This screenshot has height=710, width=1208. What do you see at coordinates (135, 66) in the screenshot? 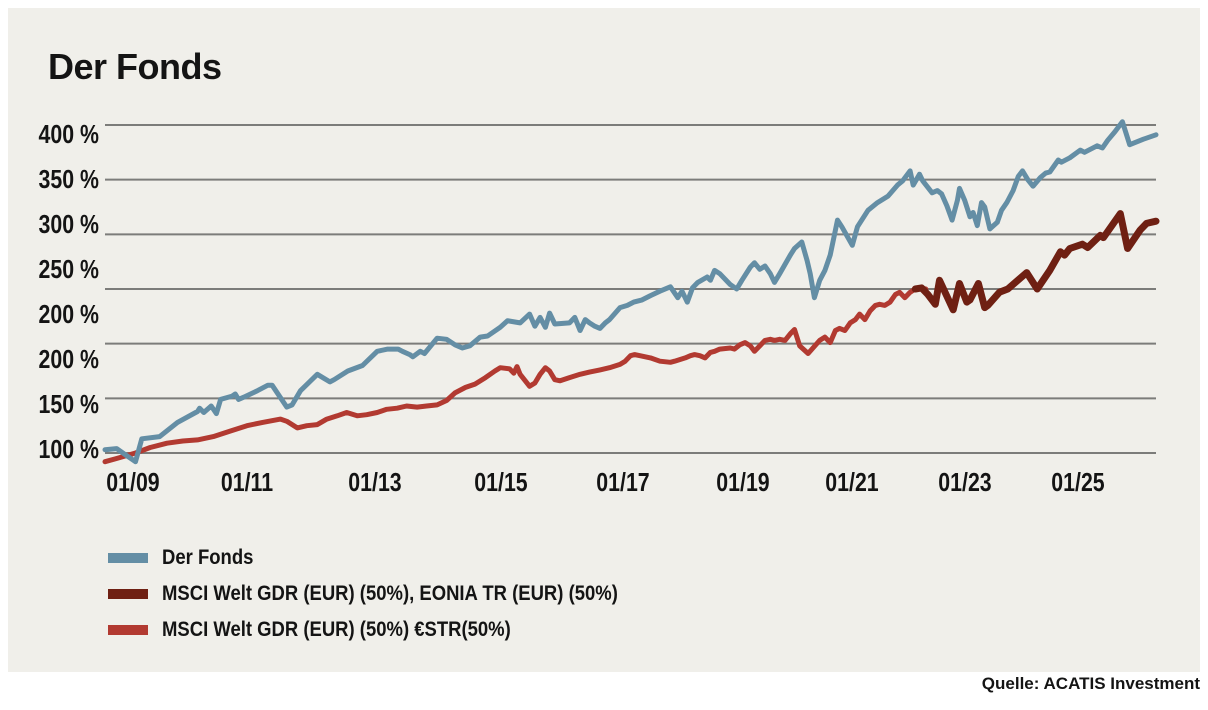
I see `chart-title: Der Fonds` at bounding box center [135, 66].